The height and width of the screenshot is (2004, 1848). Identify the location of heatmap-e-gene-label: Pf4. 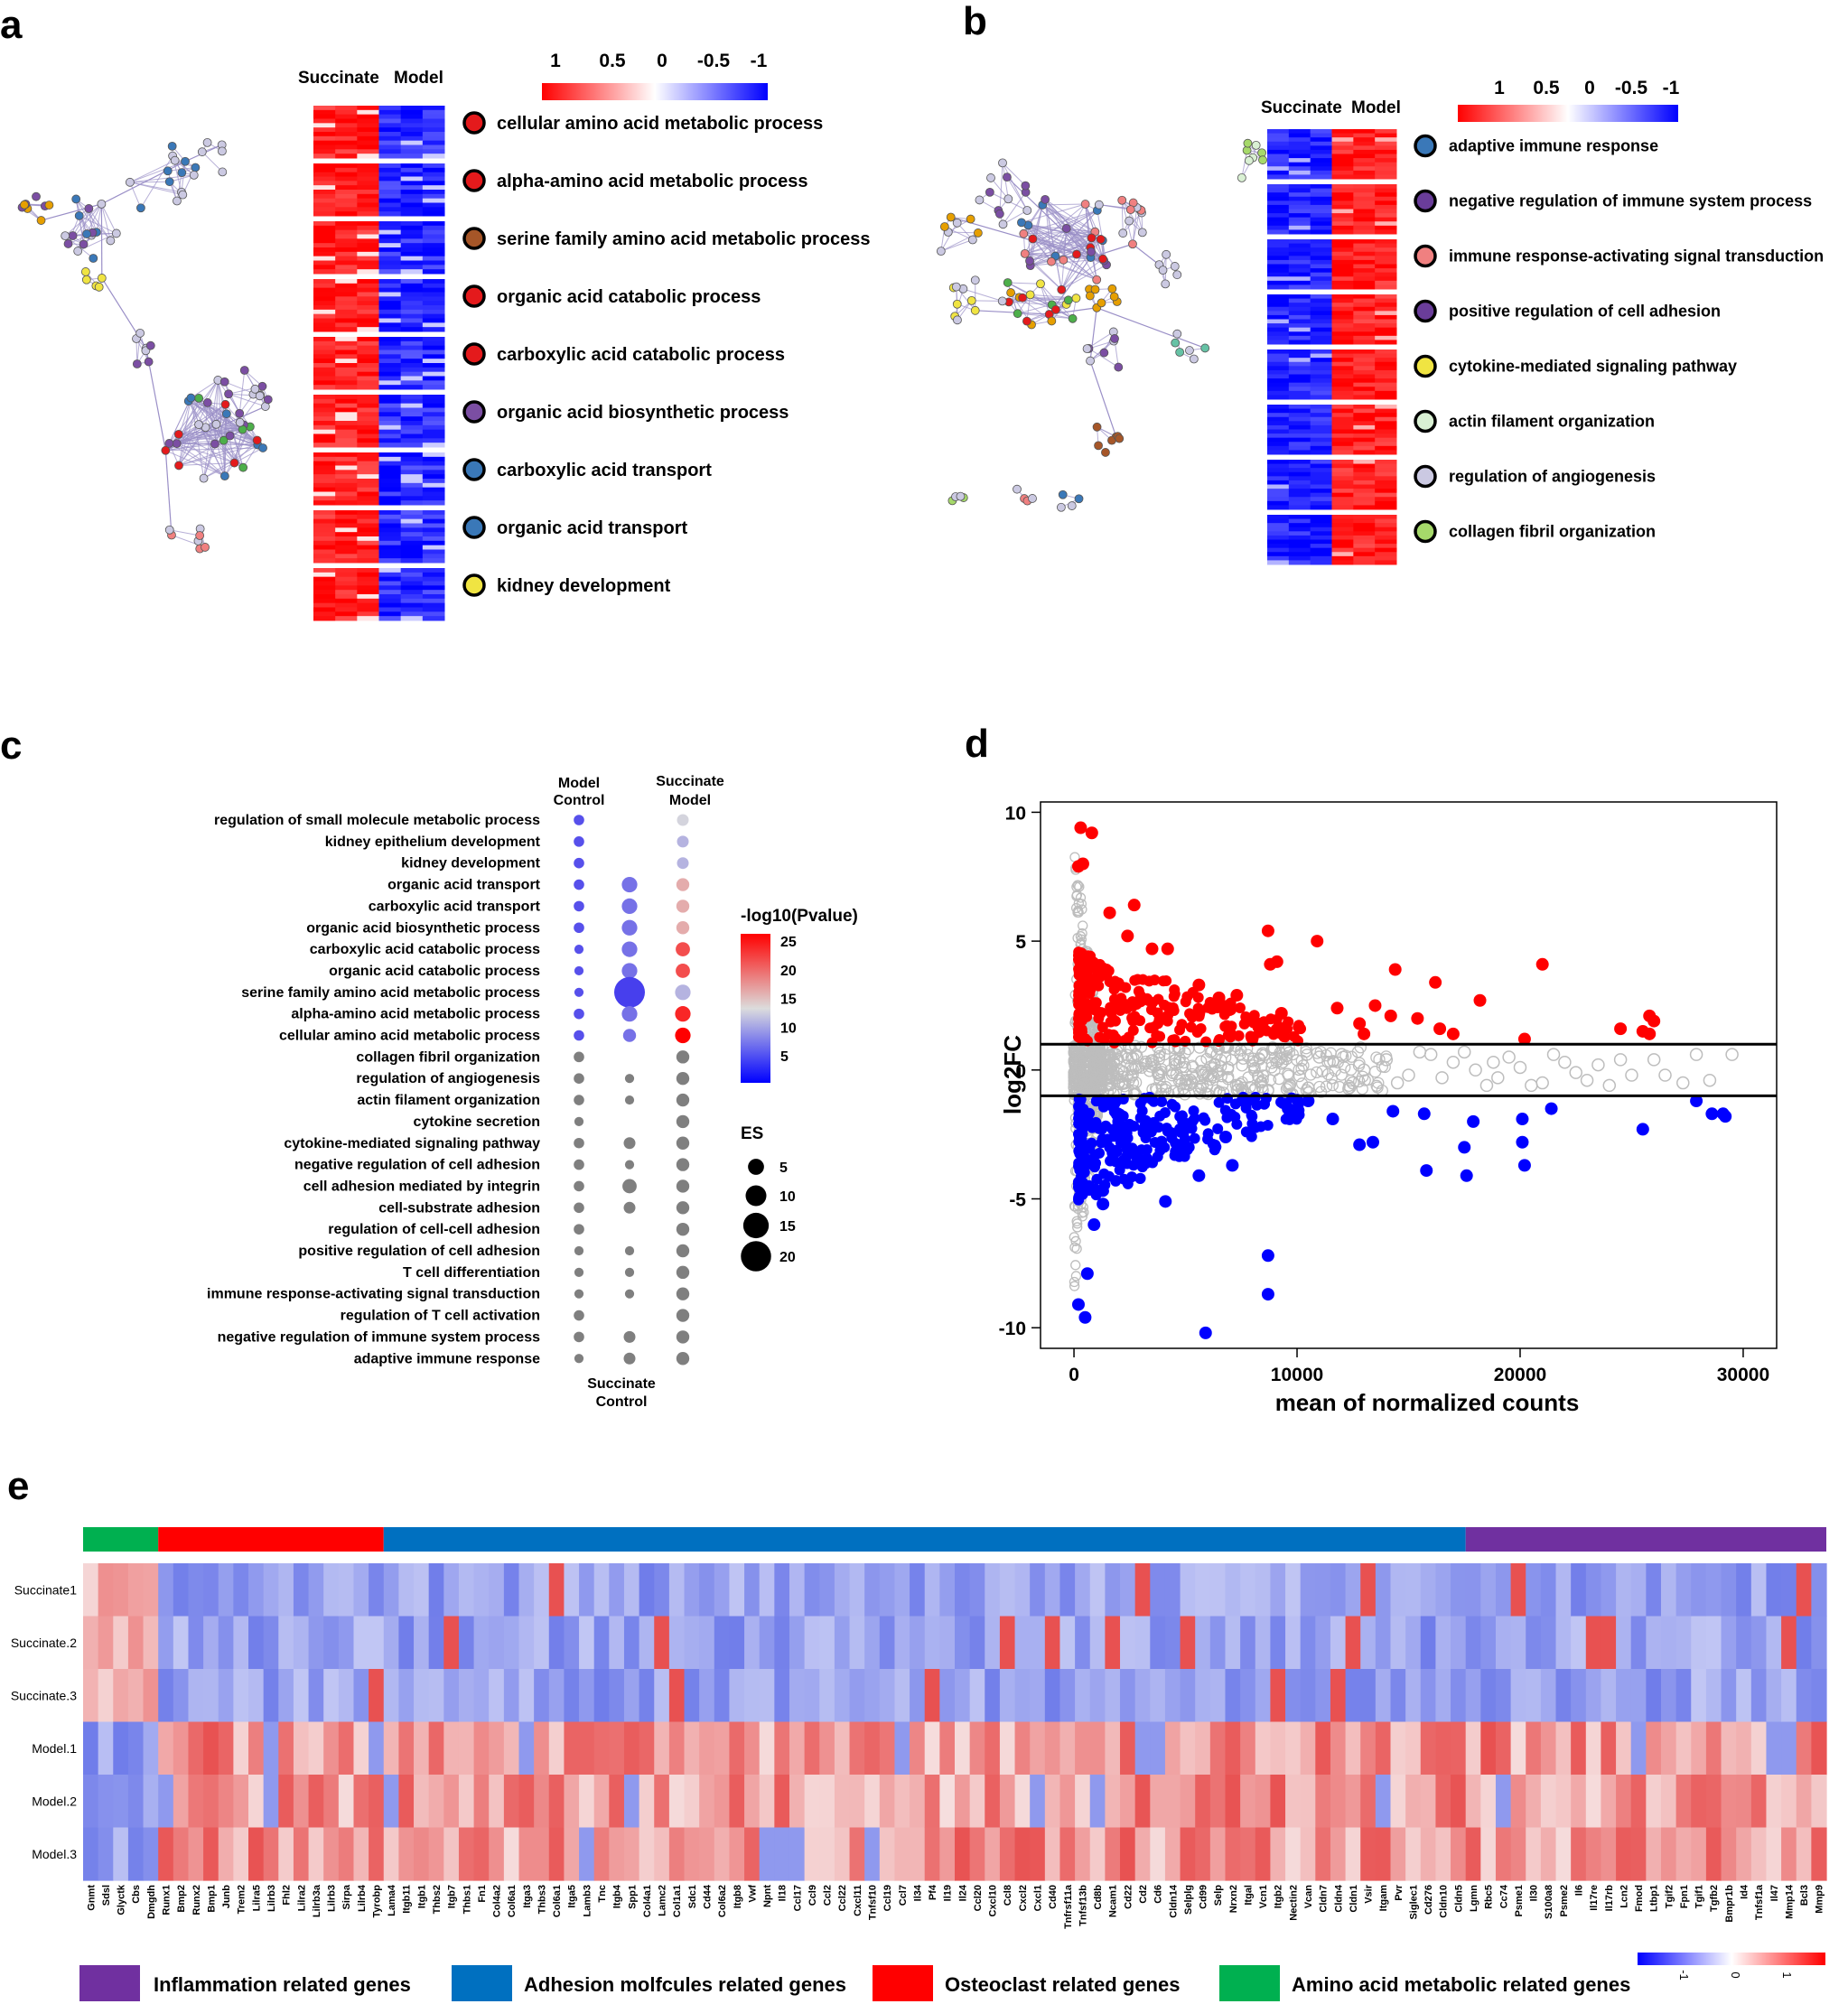
(933, 1892).